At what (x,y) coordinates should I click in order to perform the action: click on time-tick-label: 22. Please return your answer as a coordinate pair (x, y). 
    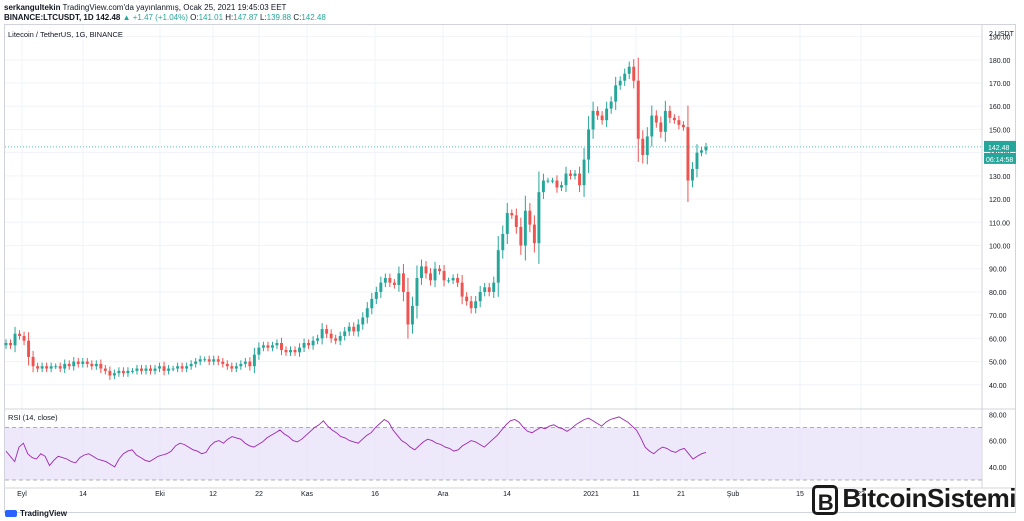
    Looking at the image, I should click on (861, 494).